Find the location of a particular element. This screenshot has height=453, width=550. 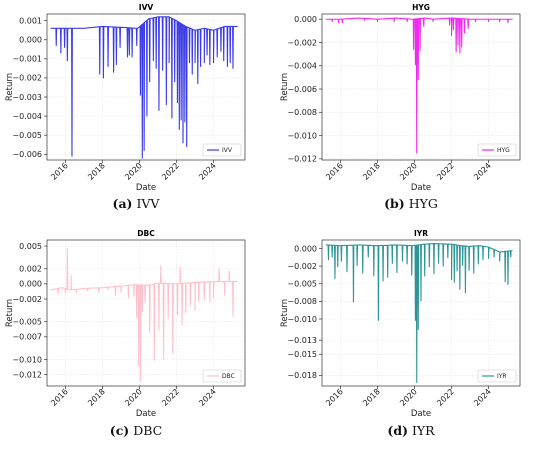

y-tick-label: −0.001 is located at coordinates (27, 59).